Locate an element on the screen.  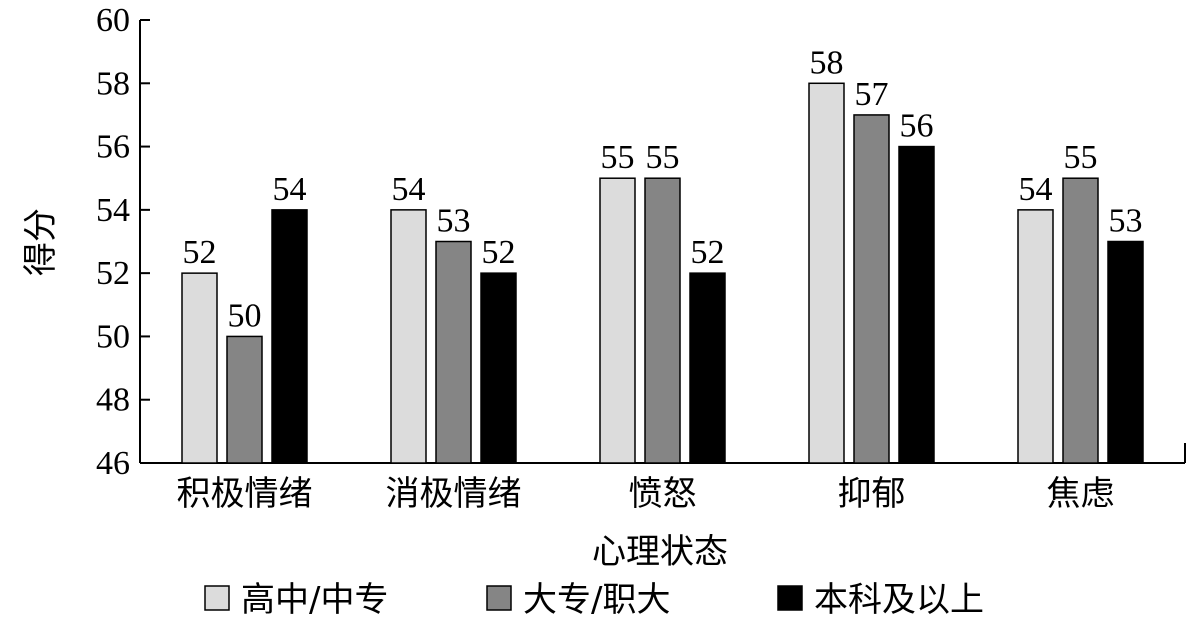
y-axis-title: 得分 is located at coordinates (41, 242).